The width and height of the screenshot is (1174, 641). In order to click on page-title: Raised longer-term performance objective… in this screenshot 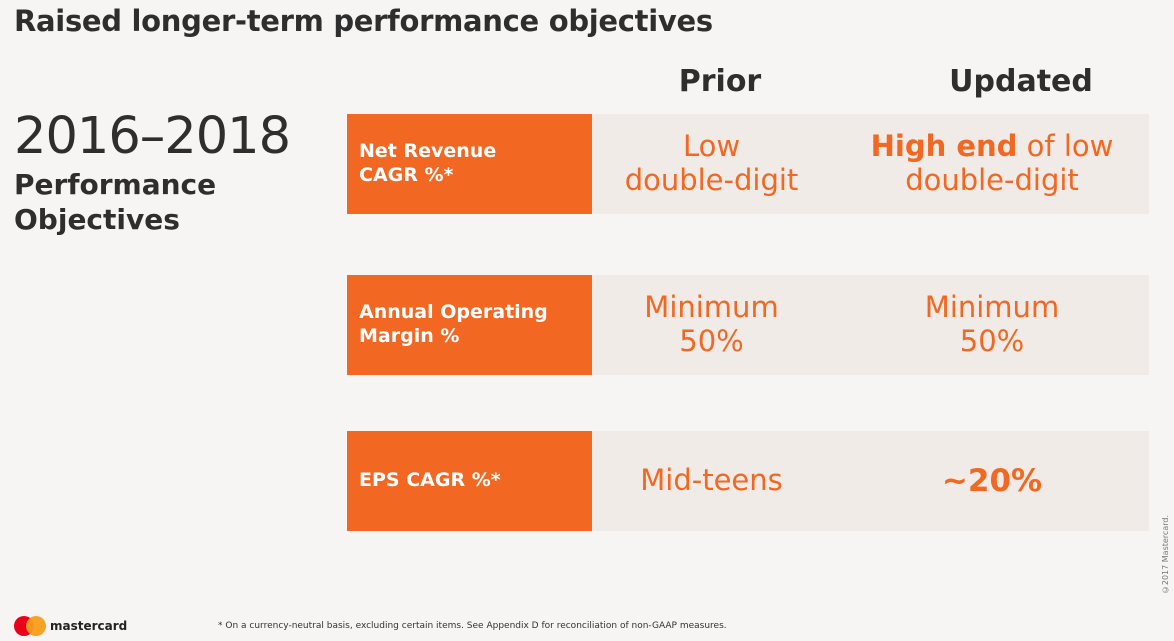, I will do `click(363, 21)`.